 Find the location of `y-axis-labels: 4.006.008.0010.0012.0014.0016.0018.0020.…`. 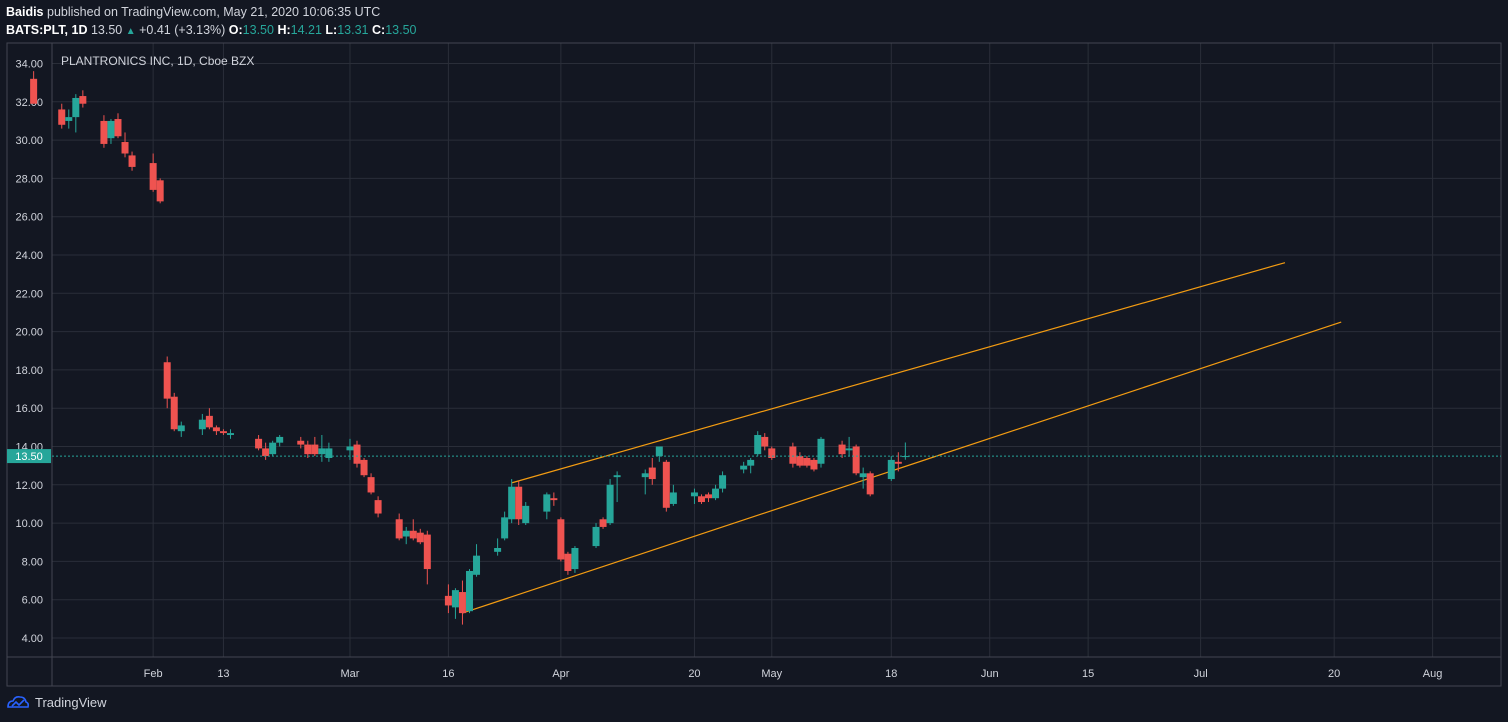

y-axis-labels: 4.006.008.0010.0012.0014.0016.0018.0020.… is located at coordinates (29, 352).